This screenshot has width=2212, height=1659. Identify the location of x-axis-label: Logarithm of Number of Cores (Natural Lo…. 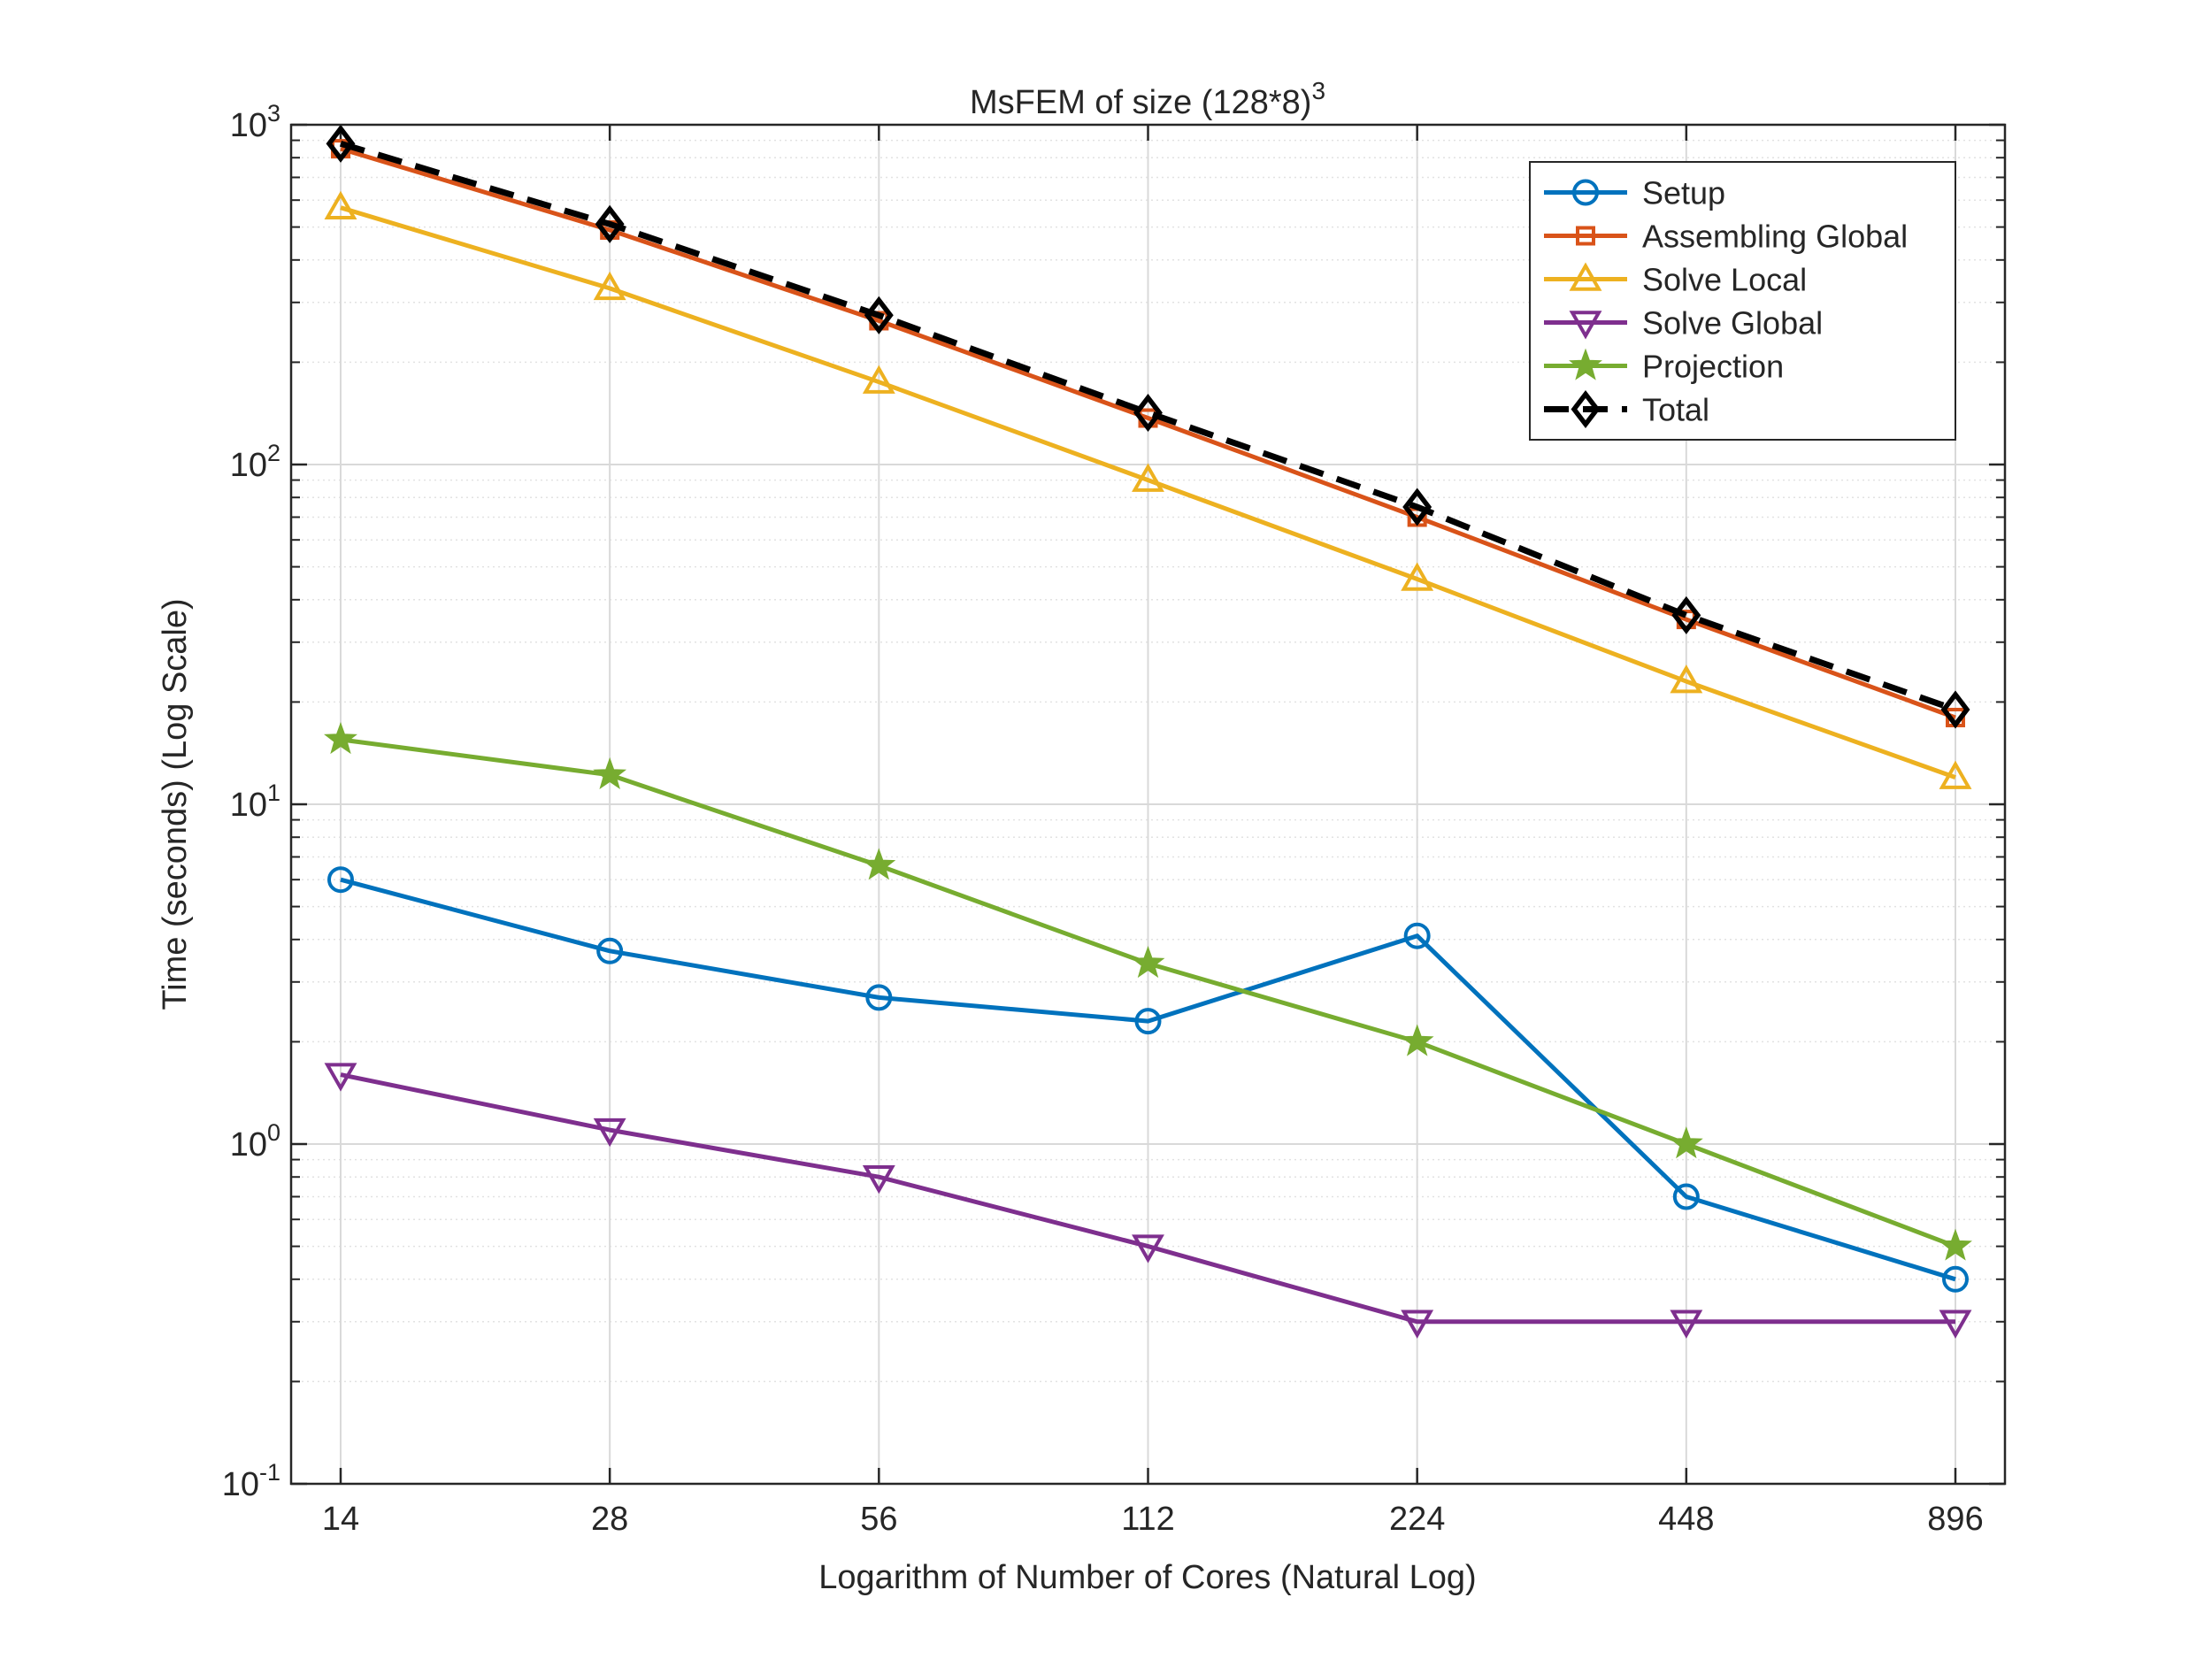
(1147, 1578).